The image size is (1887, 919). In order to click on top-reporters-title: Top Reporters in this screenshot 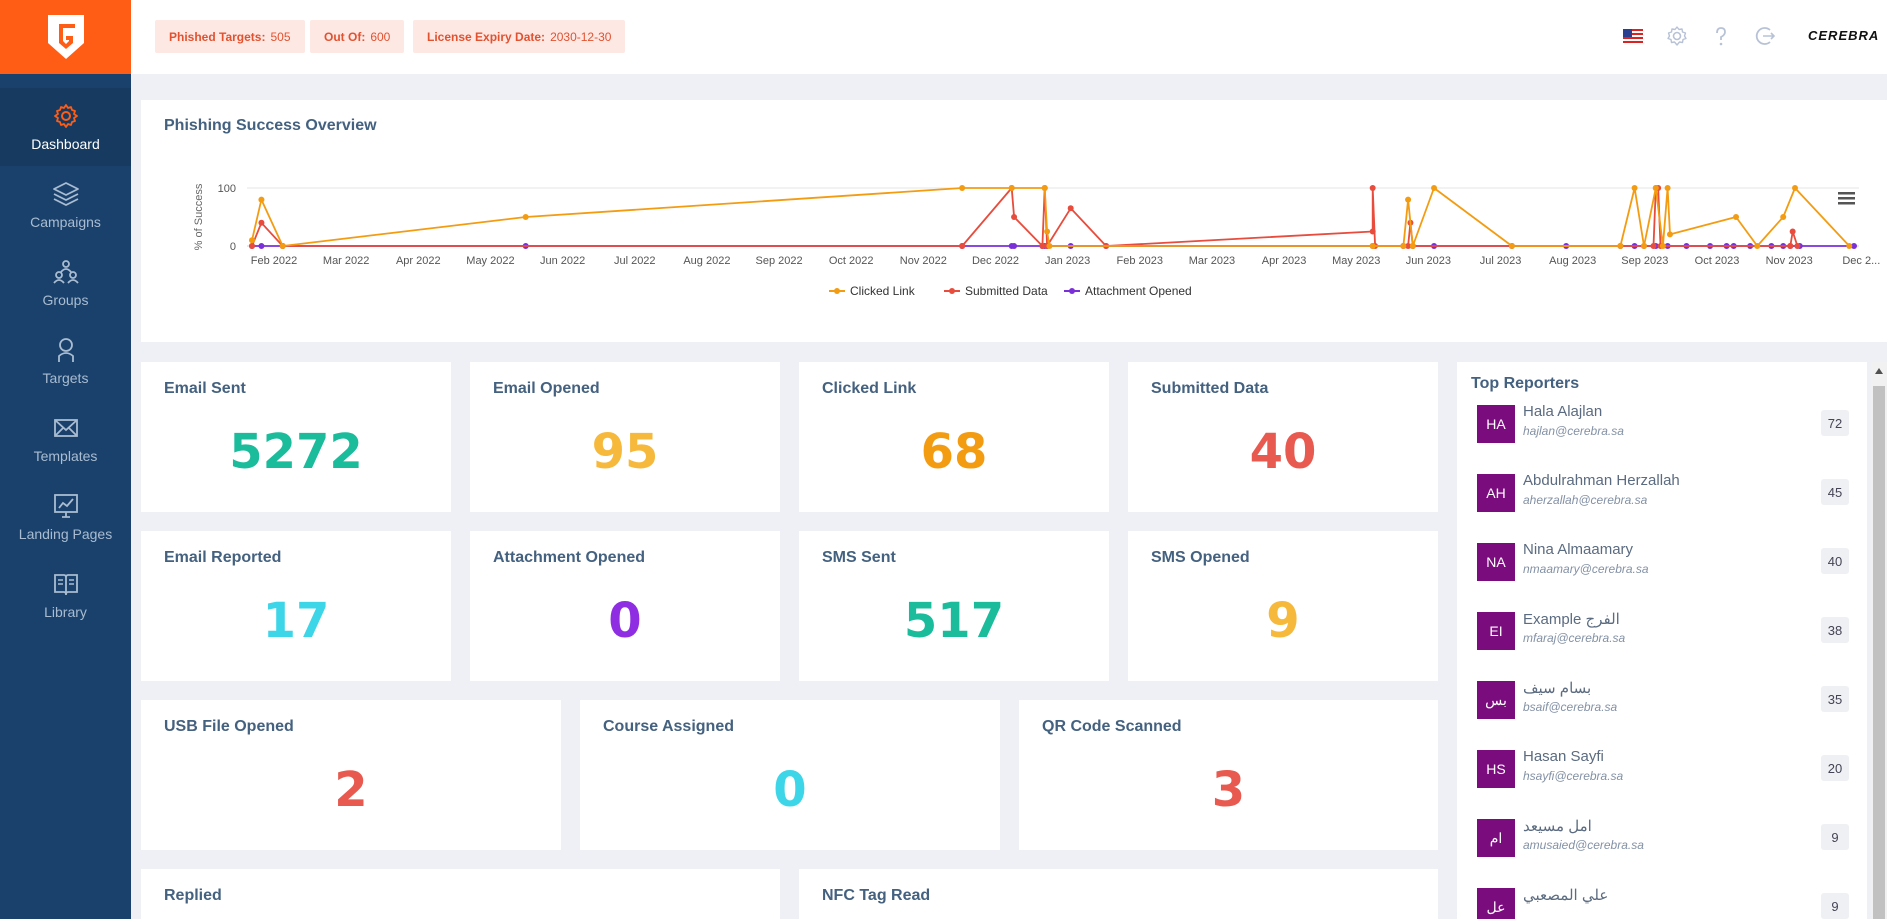, I will do `click(1525, 383)`.